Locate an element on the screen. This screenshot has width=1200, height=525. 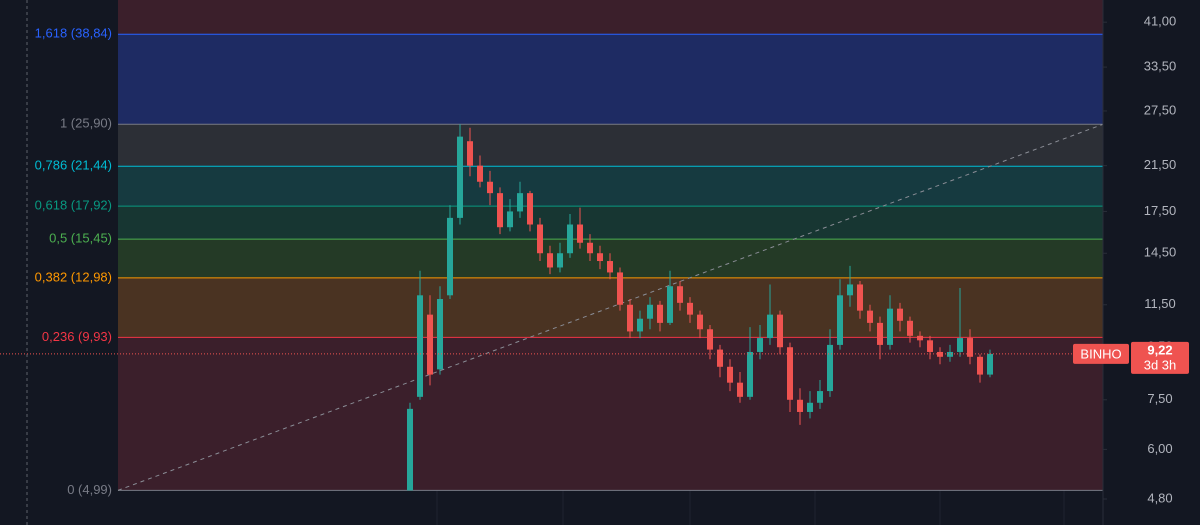
y-tick-label: 14,50 is located at coordinates (1160, 252).